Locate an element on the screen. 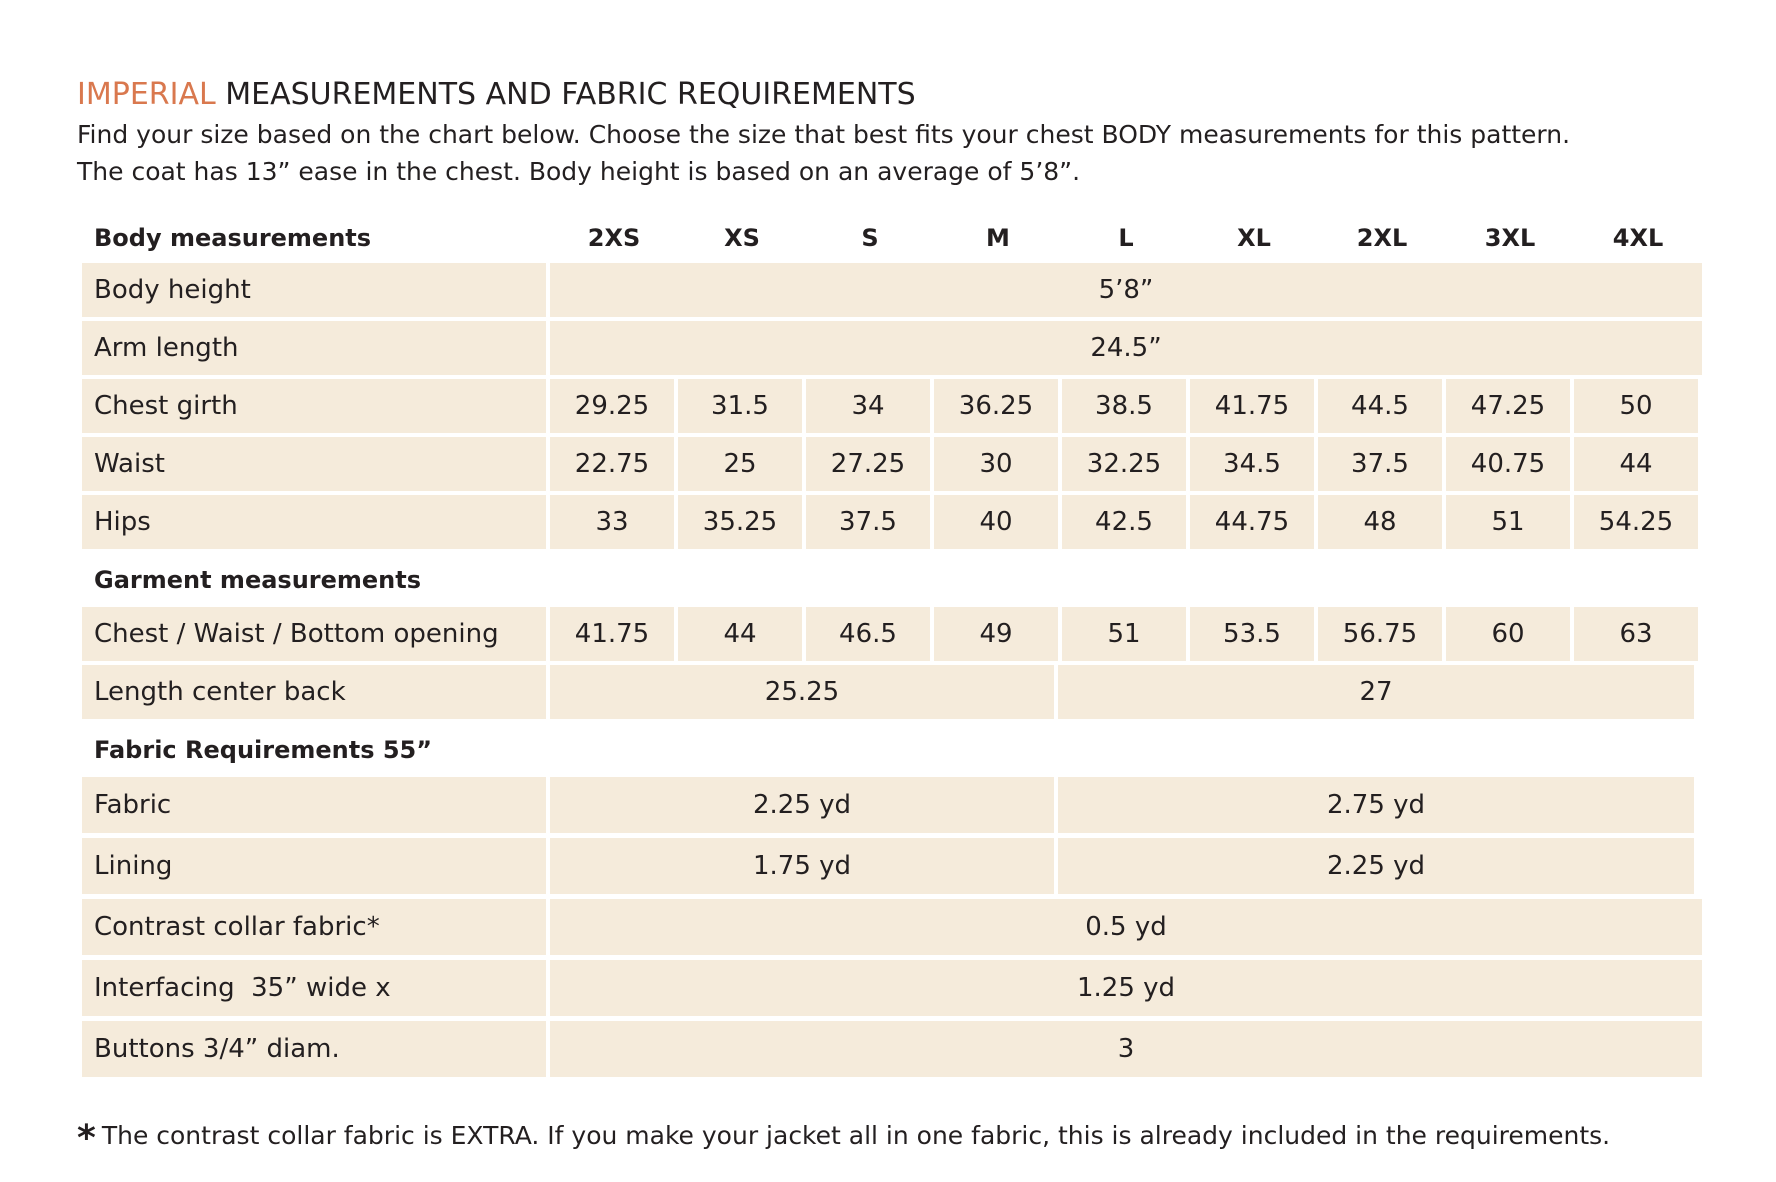 This screenshot has height=1182, width=1776. table-row-contrast-collar: Contrast collar fabric* 0.5 yd is located at coordinates (893, 927).